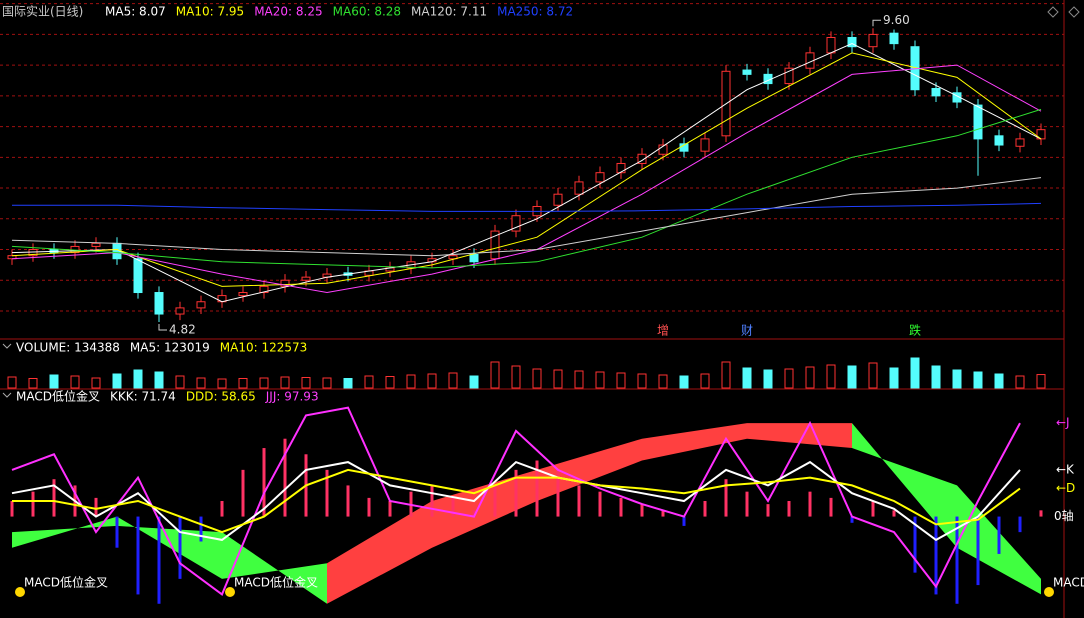 The image size is (1084, 618). I want to click on ma-line, so click(526, 217).